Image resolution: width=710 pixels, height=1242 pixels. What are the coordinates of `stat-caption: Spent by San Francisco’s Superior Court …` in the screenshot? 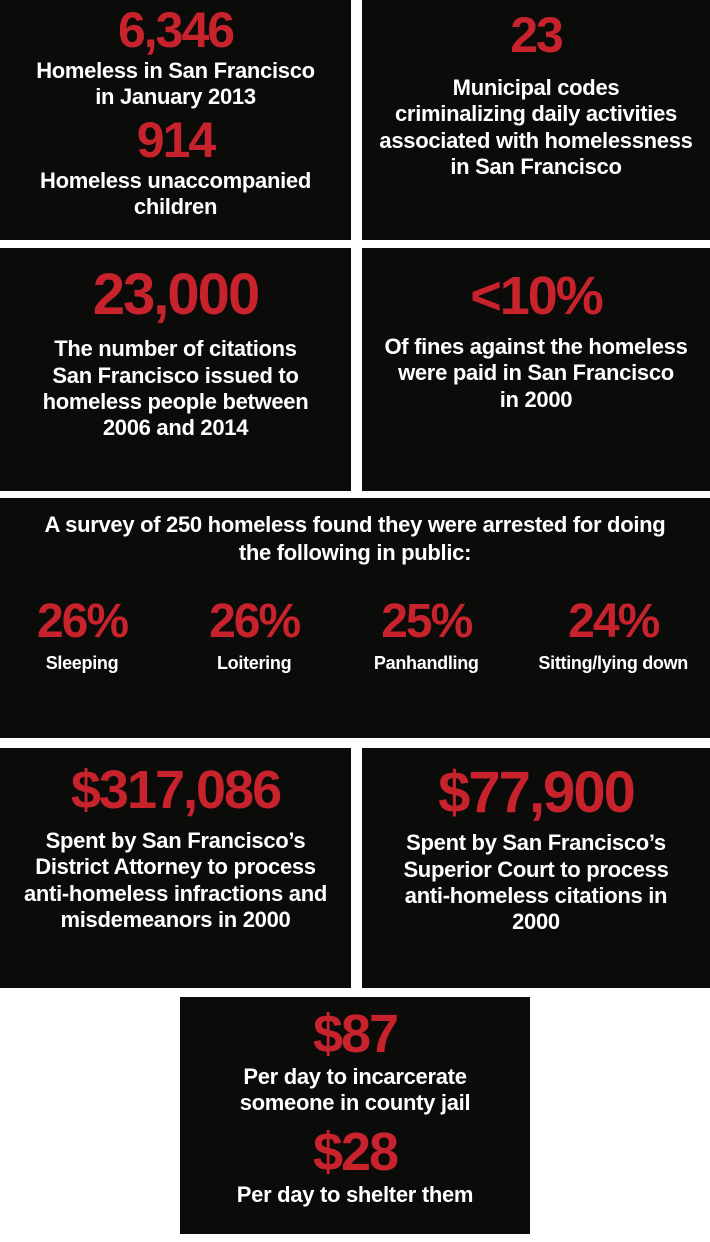 It's located at (536, 882).